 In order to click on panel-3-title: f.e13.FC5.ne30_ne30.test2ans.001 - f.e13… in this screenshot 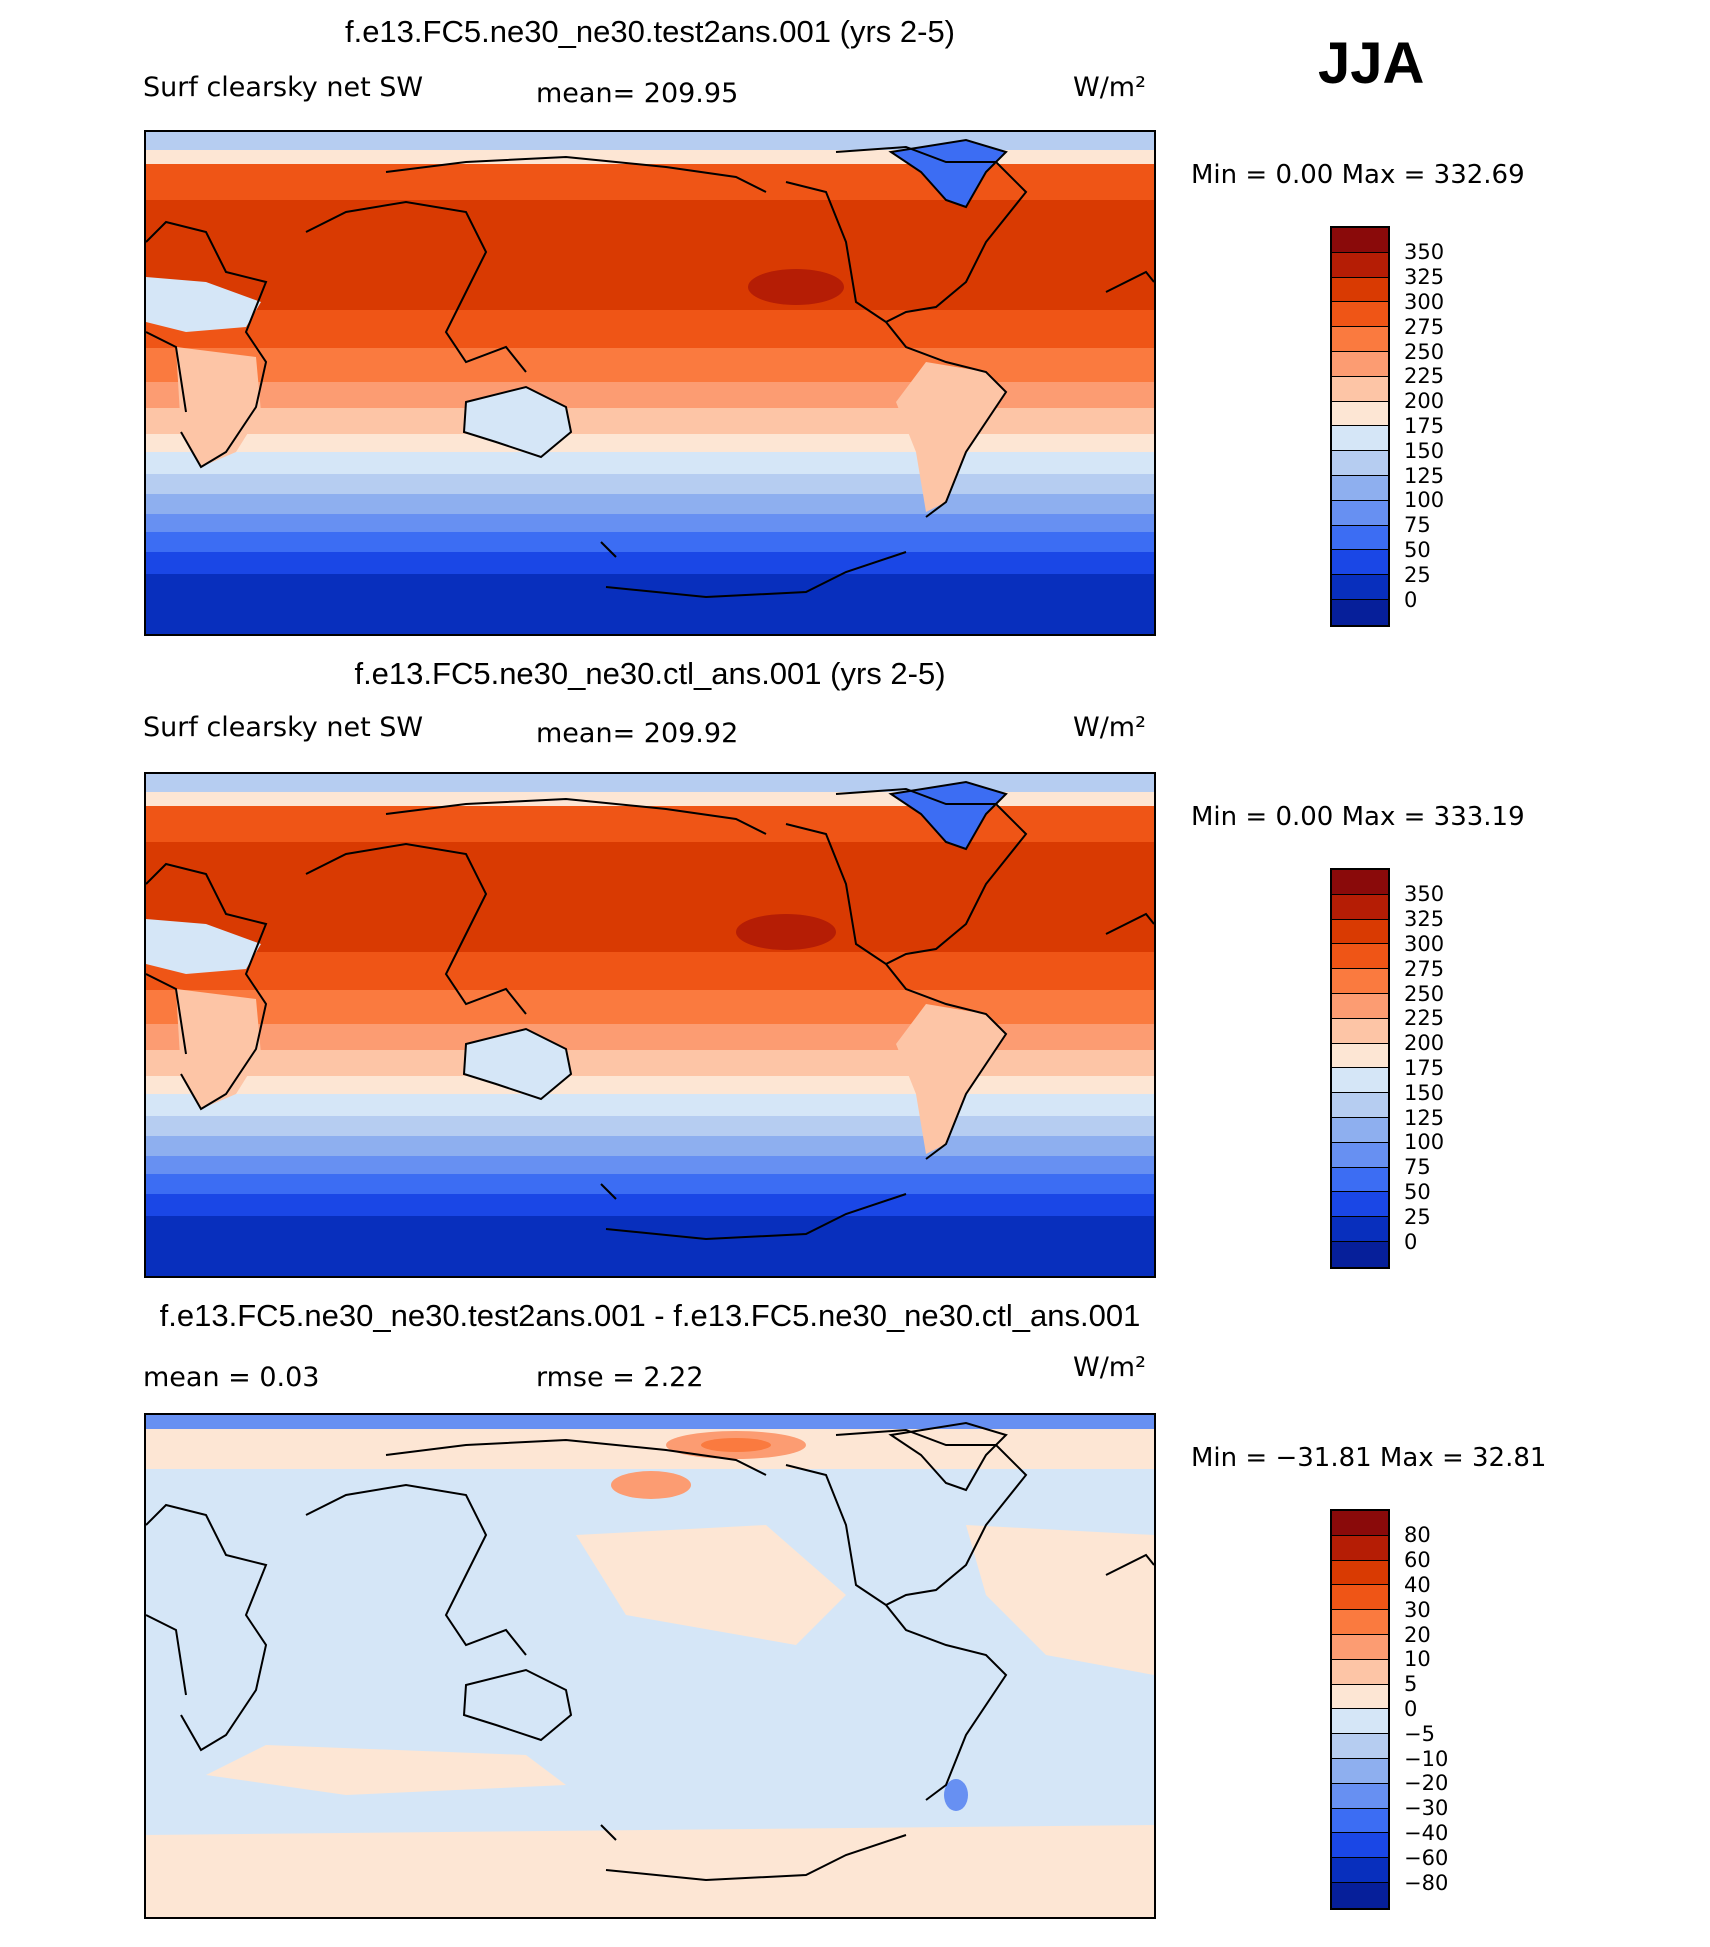, I will do `click(650, 1315)`.